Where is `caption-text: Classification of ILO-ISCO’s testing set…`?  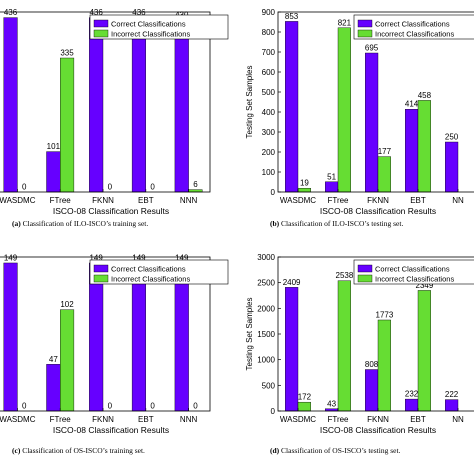 caption-text: Classification of ILO-ISCO’s testing set… is located at coordinates (342, 223).